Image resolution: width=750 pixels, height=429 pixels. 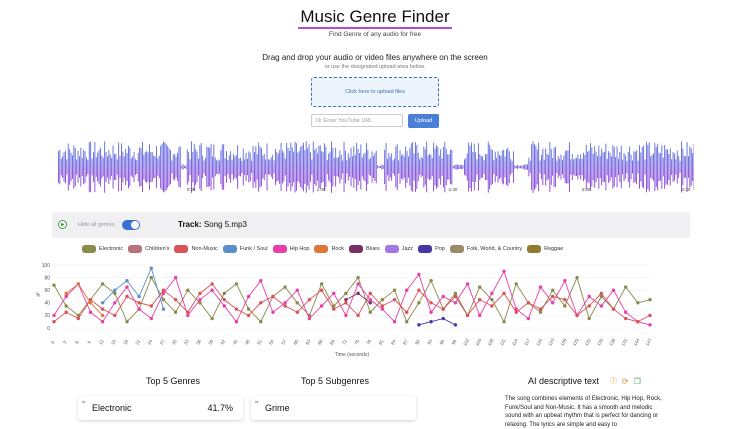 I want to click on legend-item: Children's, so click(x=148, y=249).